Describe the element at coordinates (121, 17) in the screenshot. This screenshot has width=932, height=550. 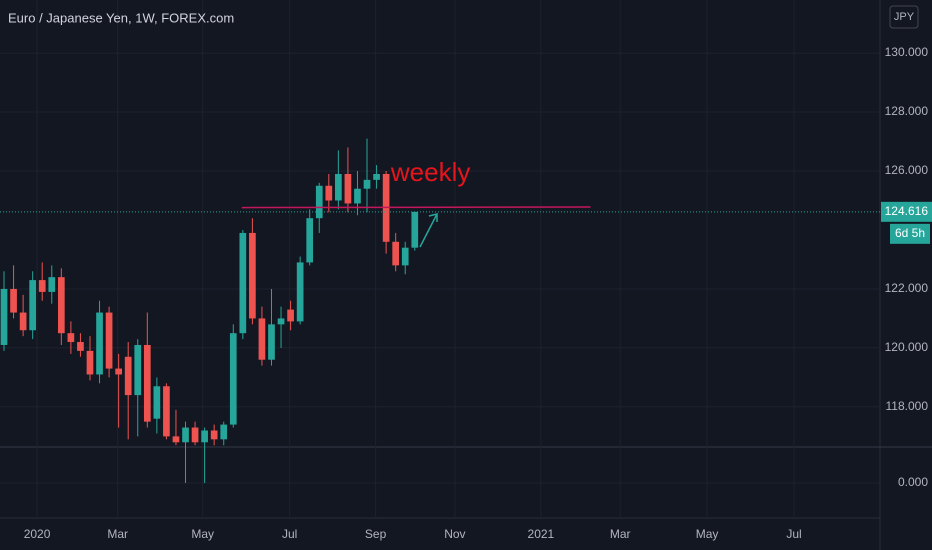
I see `chart-title: Euro / Japanese Yen, 1W, FOREX.com` at that location.